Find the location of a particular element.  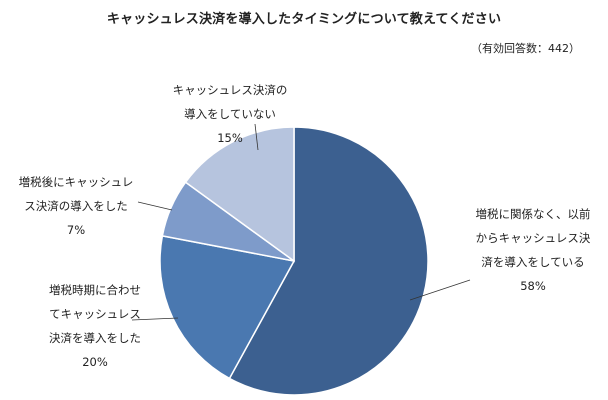

slice-value-label-3: 7% is located at coordinates (76, 230).